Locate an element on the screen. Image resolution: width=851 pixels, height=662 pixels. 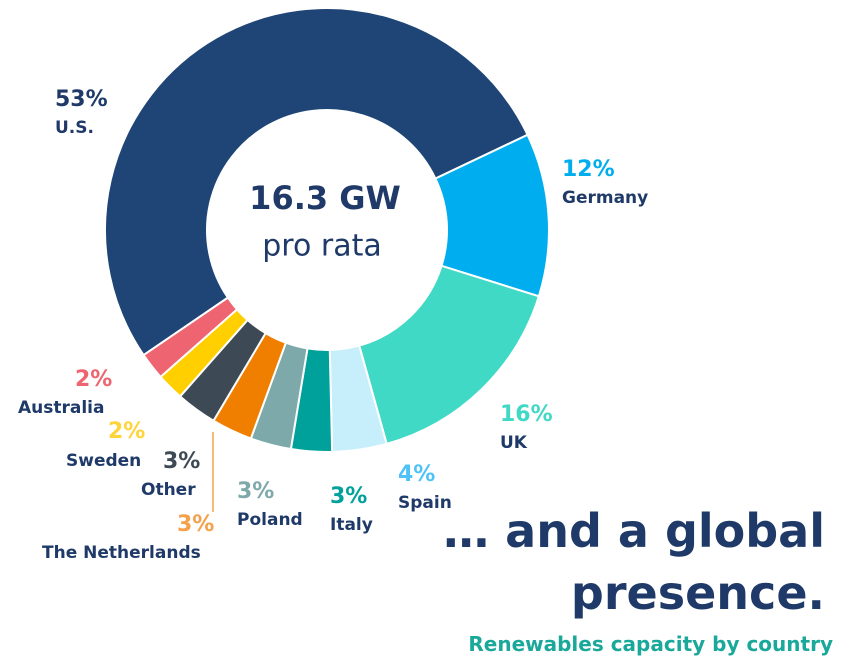
percent-label: 4% is located at coordinates (416, 474).